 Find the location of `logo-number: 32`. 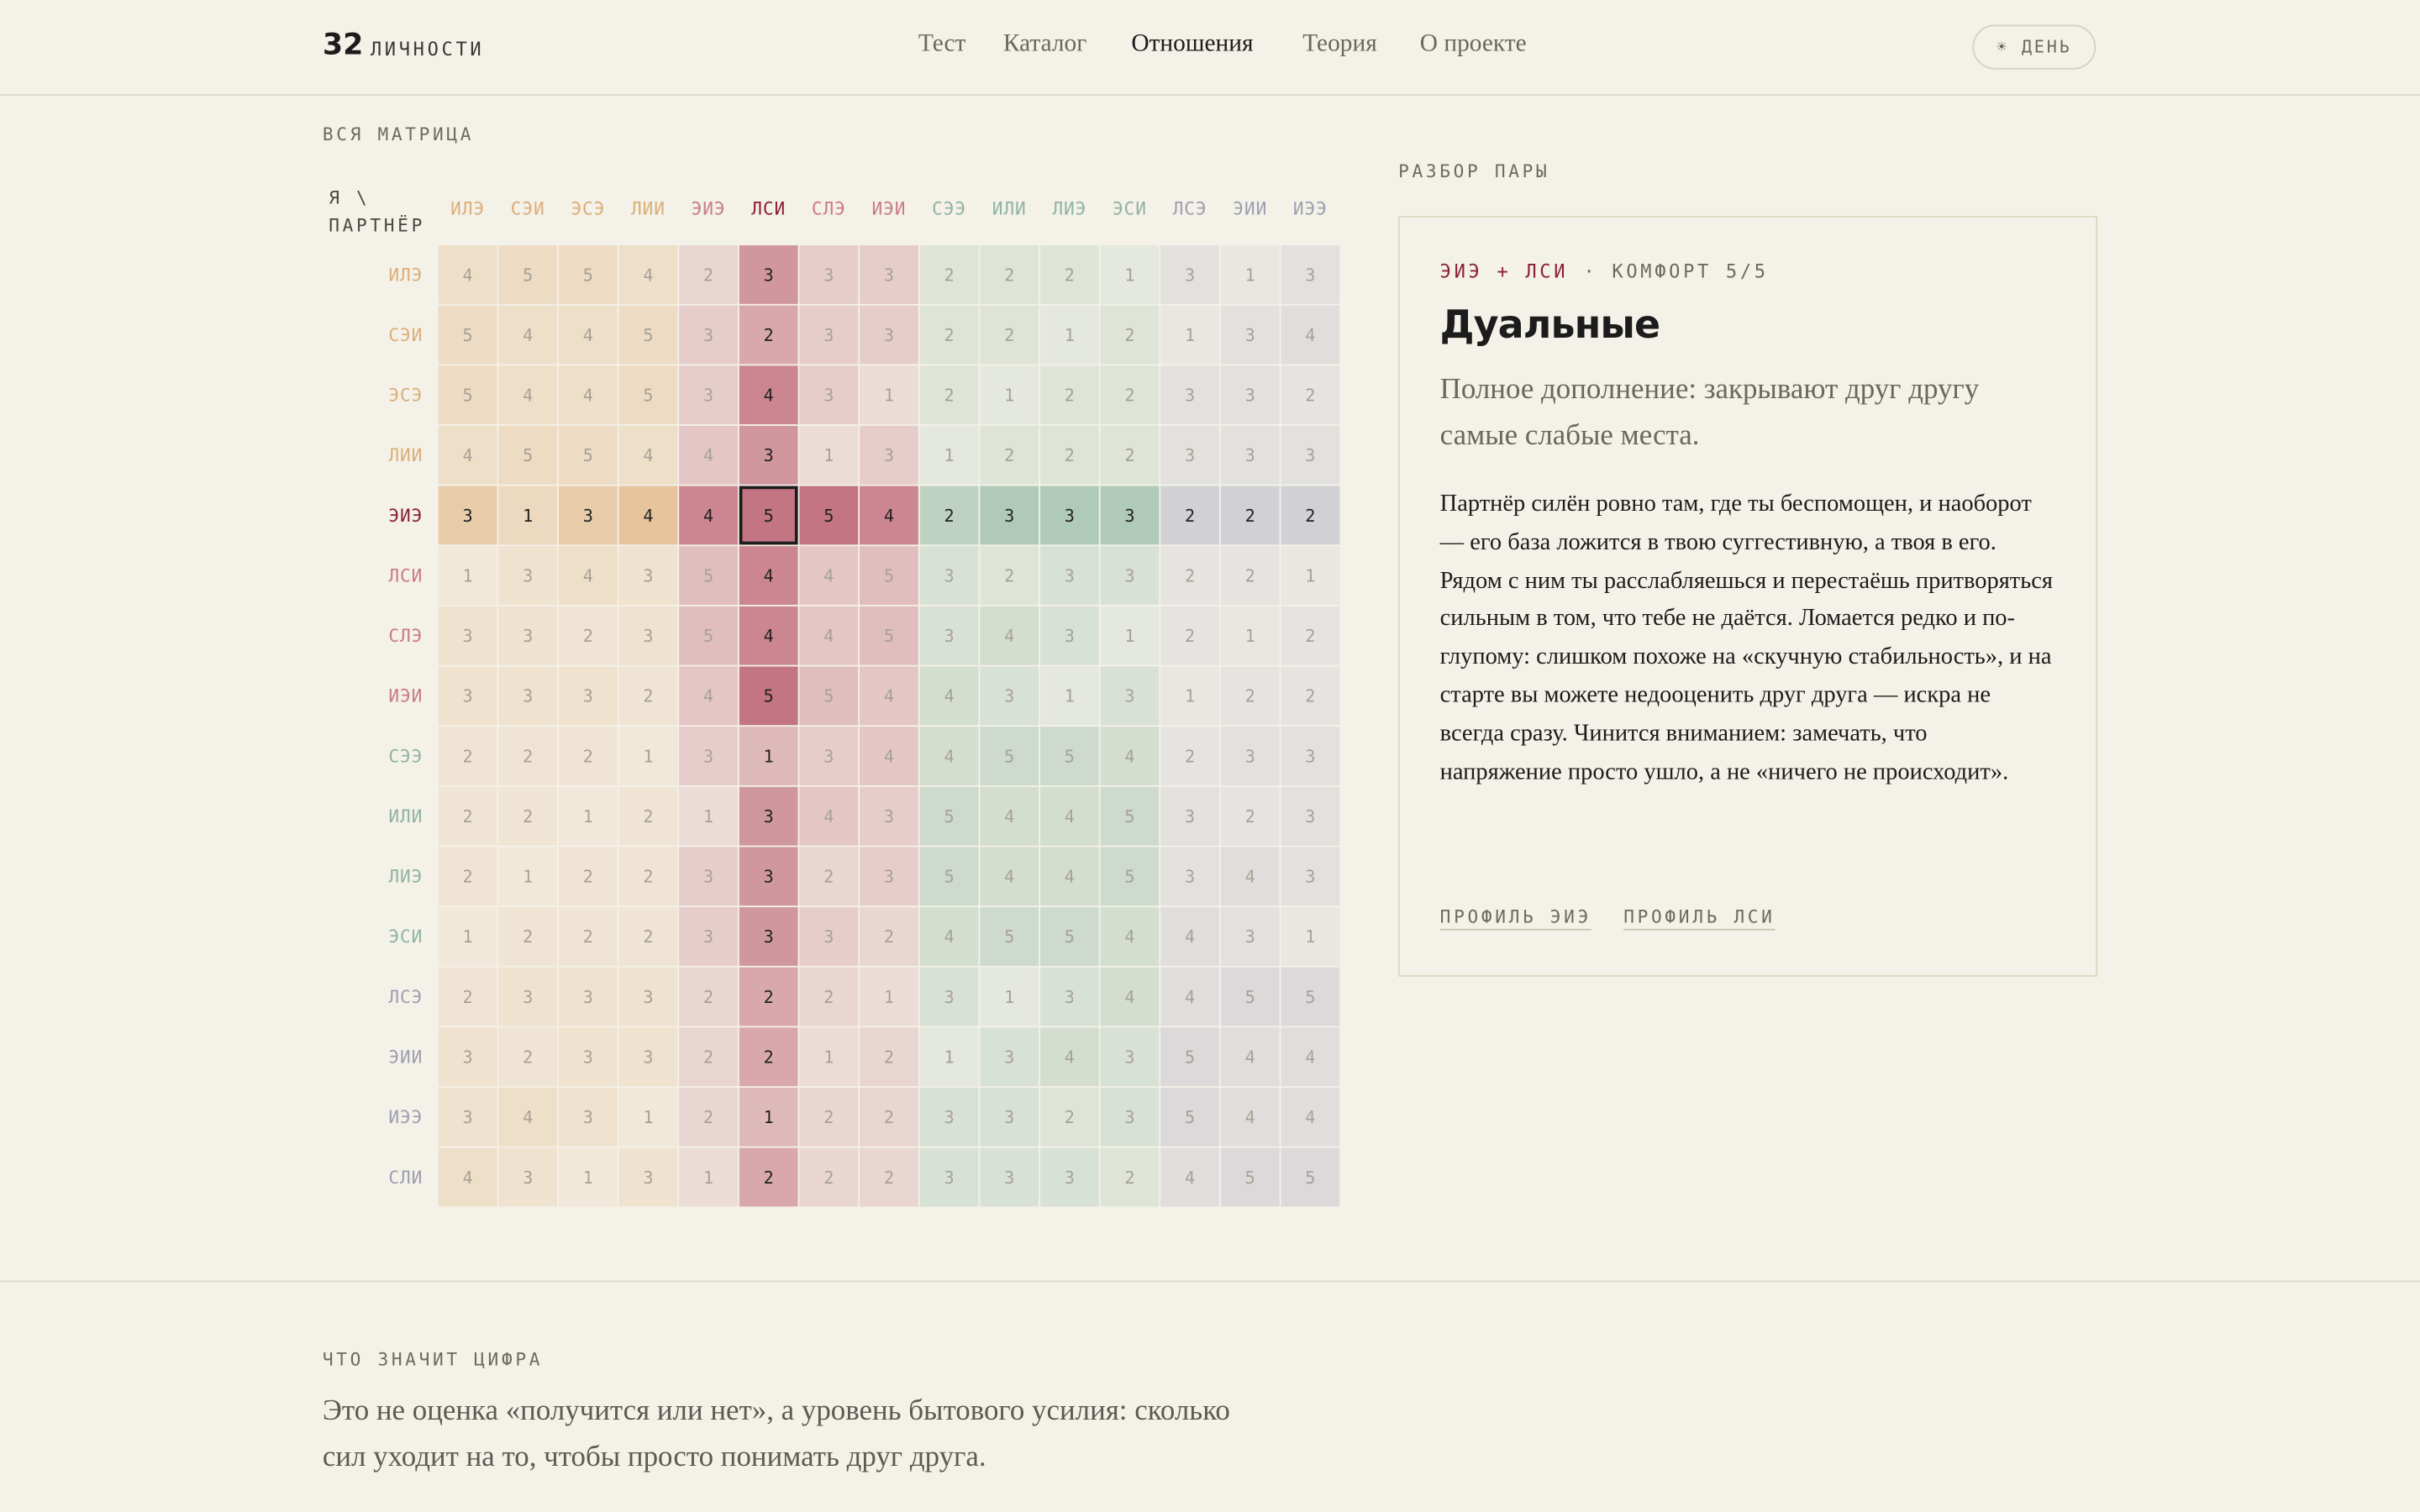

logo-number: 32 is located at coordinates (343, 45).